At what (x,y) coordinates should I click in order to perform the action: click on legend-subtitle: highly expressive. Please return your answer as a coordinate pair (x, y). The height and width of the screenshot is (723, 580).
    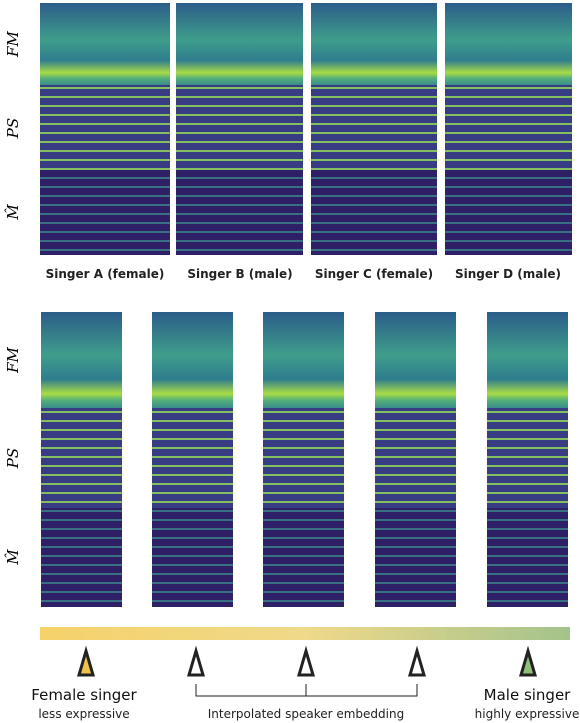
    Looking at the image, I should click on (527, 714).